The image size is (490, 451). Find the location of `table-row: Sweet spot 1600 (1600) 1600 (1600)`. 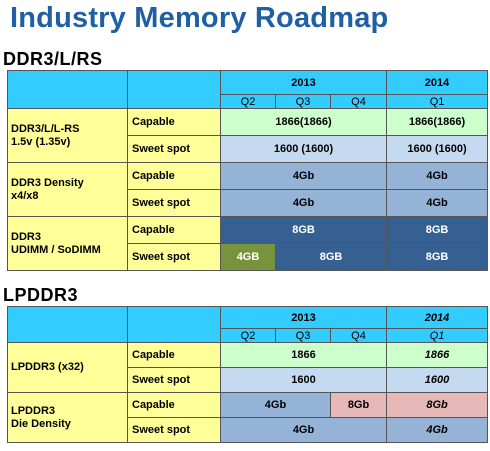

table-row: Sweet spot 1600 (1600) 1600 (1600) is located at coordinates (248, 149).